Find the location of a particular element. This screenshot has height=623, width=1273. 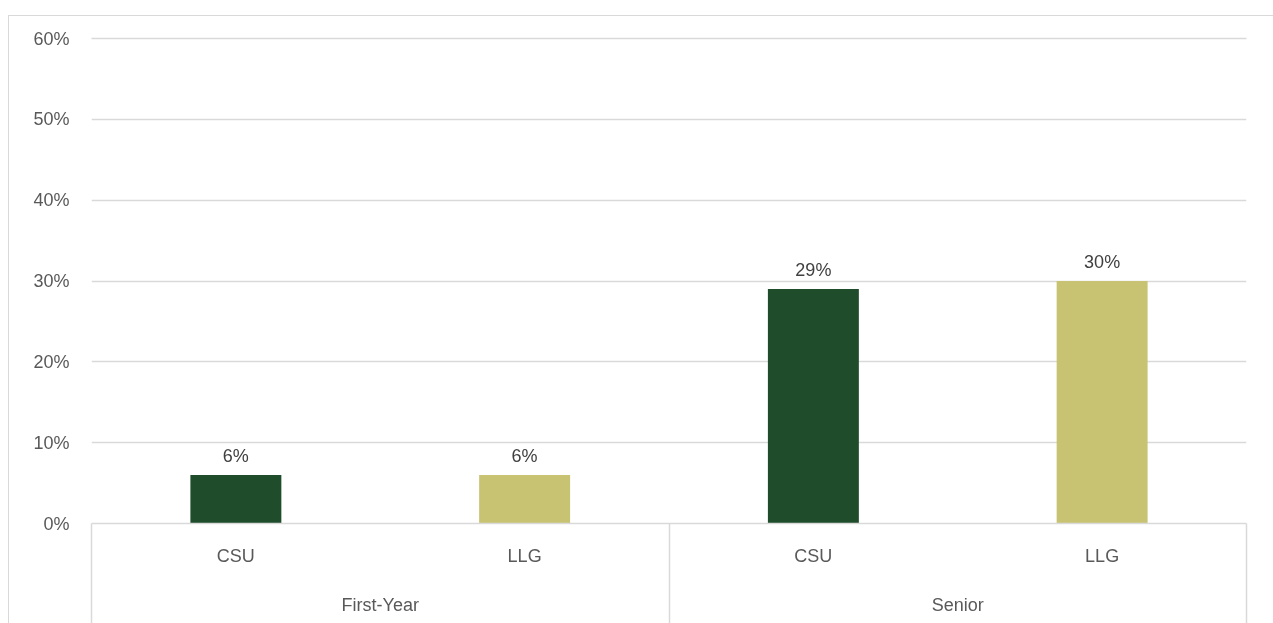

text: First-Year is located at coordinates (380, 604).